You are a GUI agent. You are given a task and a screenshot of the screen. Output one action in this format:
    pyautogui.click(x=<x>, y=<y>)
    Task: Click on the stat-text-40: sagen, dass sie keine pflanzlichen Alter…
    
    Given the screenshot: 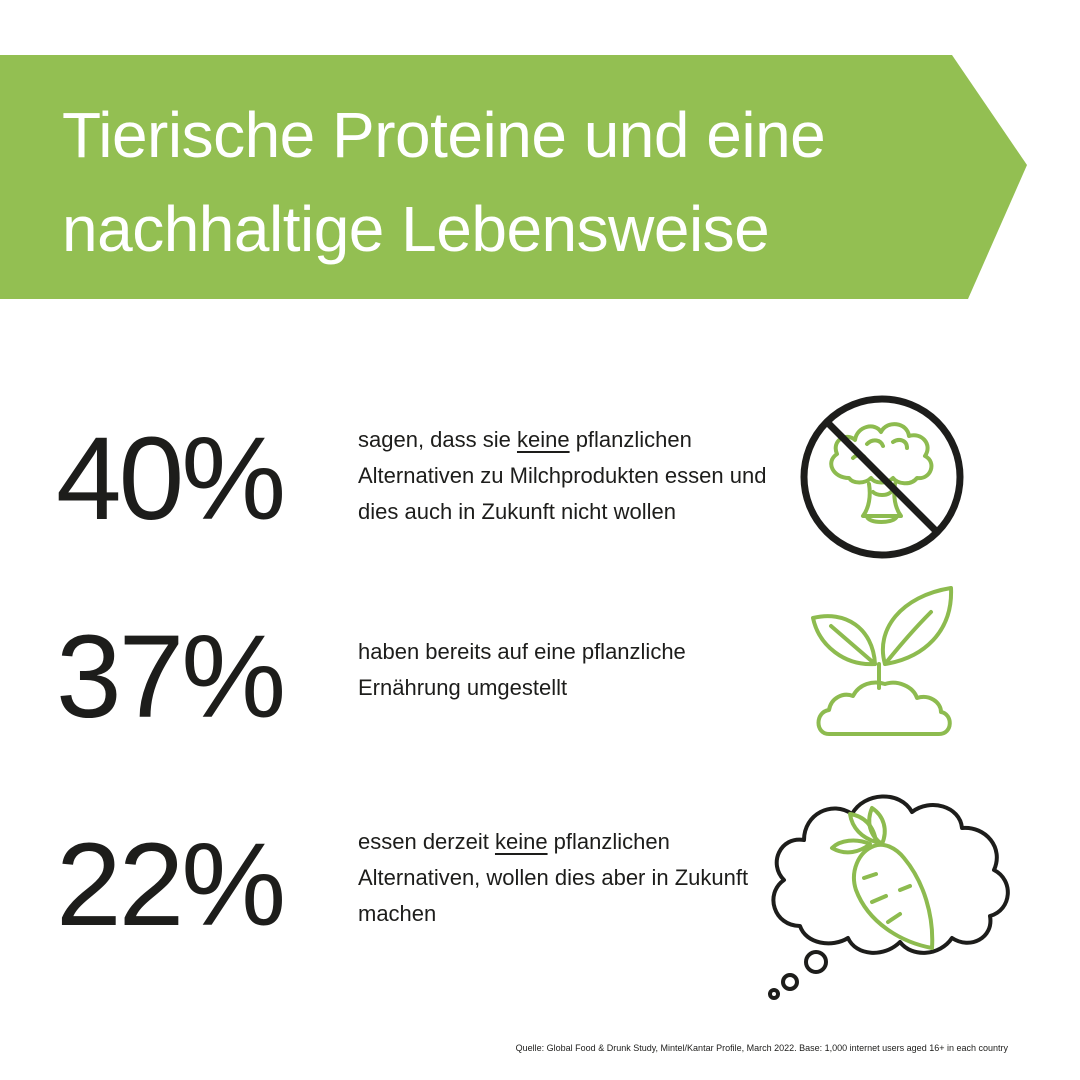 What is the action you would take?
    pyautogui.click(x=568, y=476)
    